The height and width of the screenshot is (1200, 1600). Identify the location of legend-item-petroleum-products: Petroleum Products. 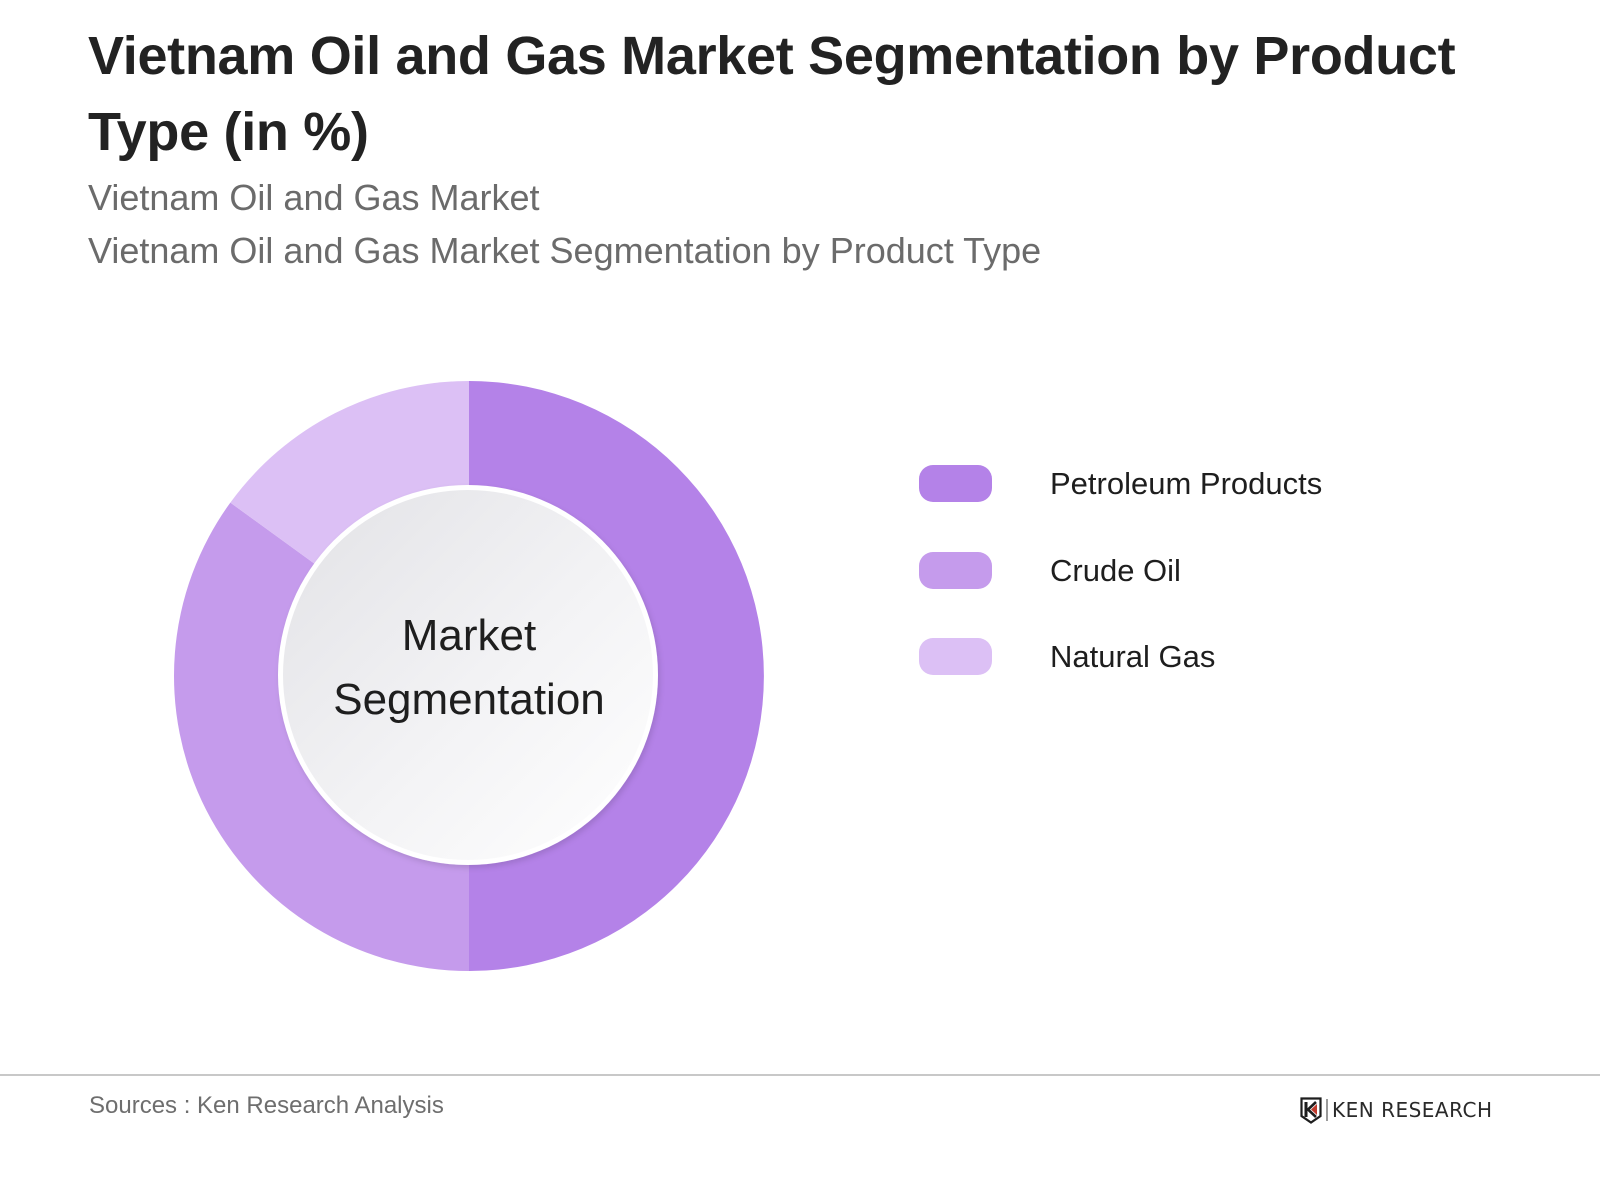
(1169, 483).